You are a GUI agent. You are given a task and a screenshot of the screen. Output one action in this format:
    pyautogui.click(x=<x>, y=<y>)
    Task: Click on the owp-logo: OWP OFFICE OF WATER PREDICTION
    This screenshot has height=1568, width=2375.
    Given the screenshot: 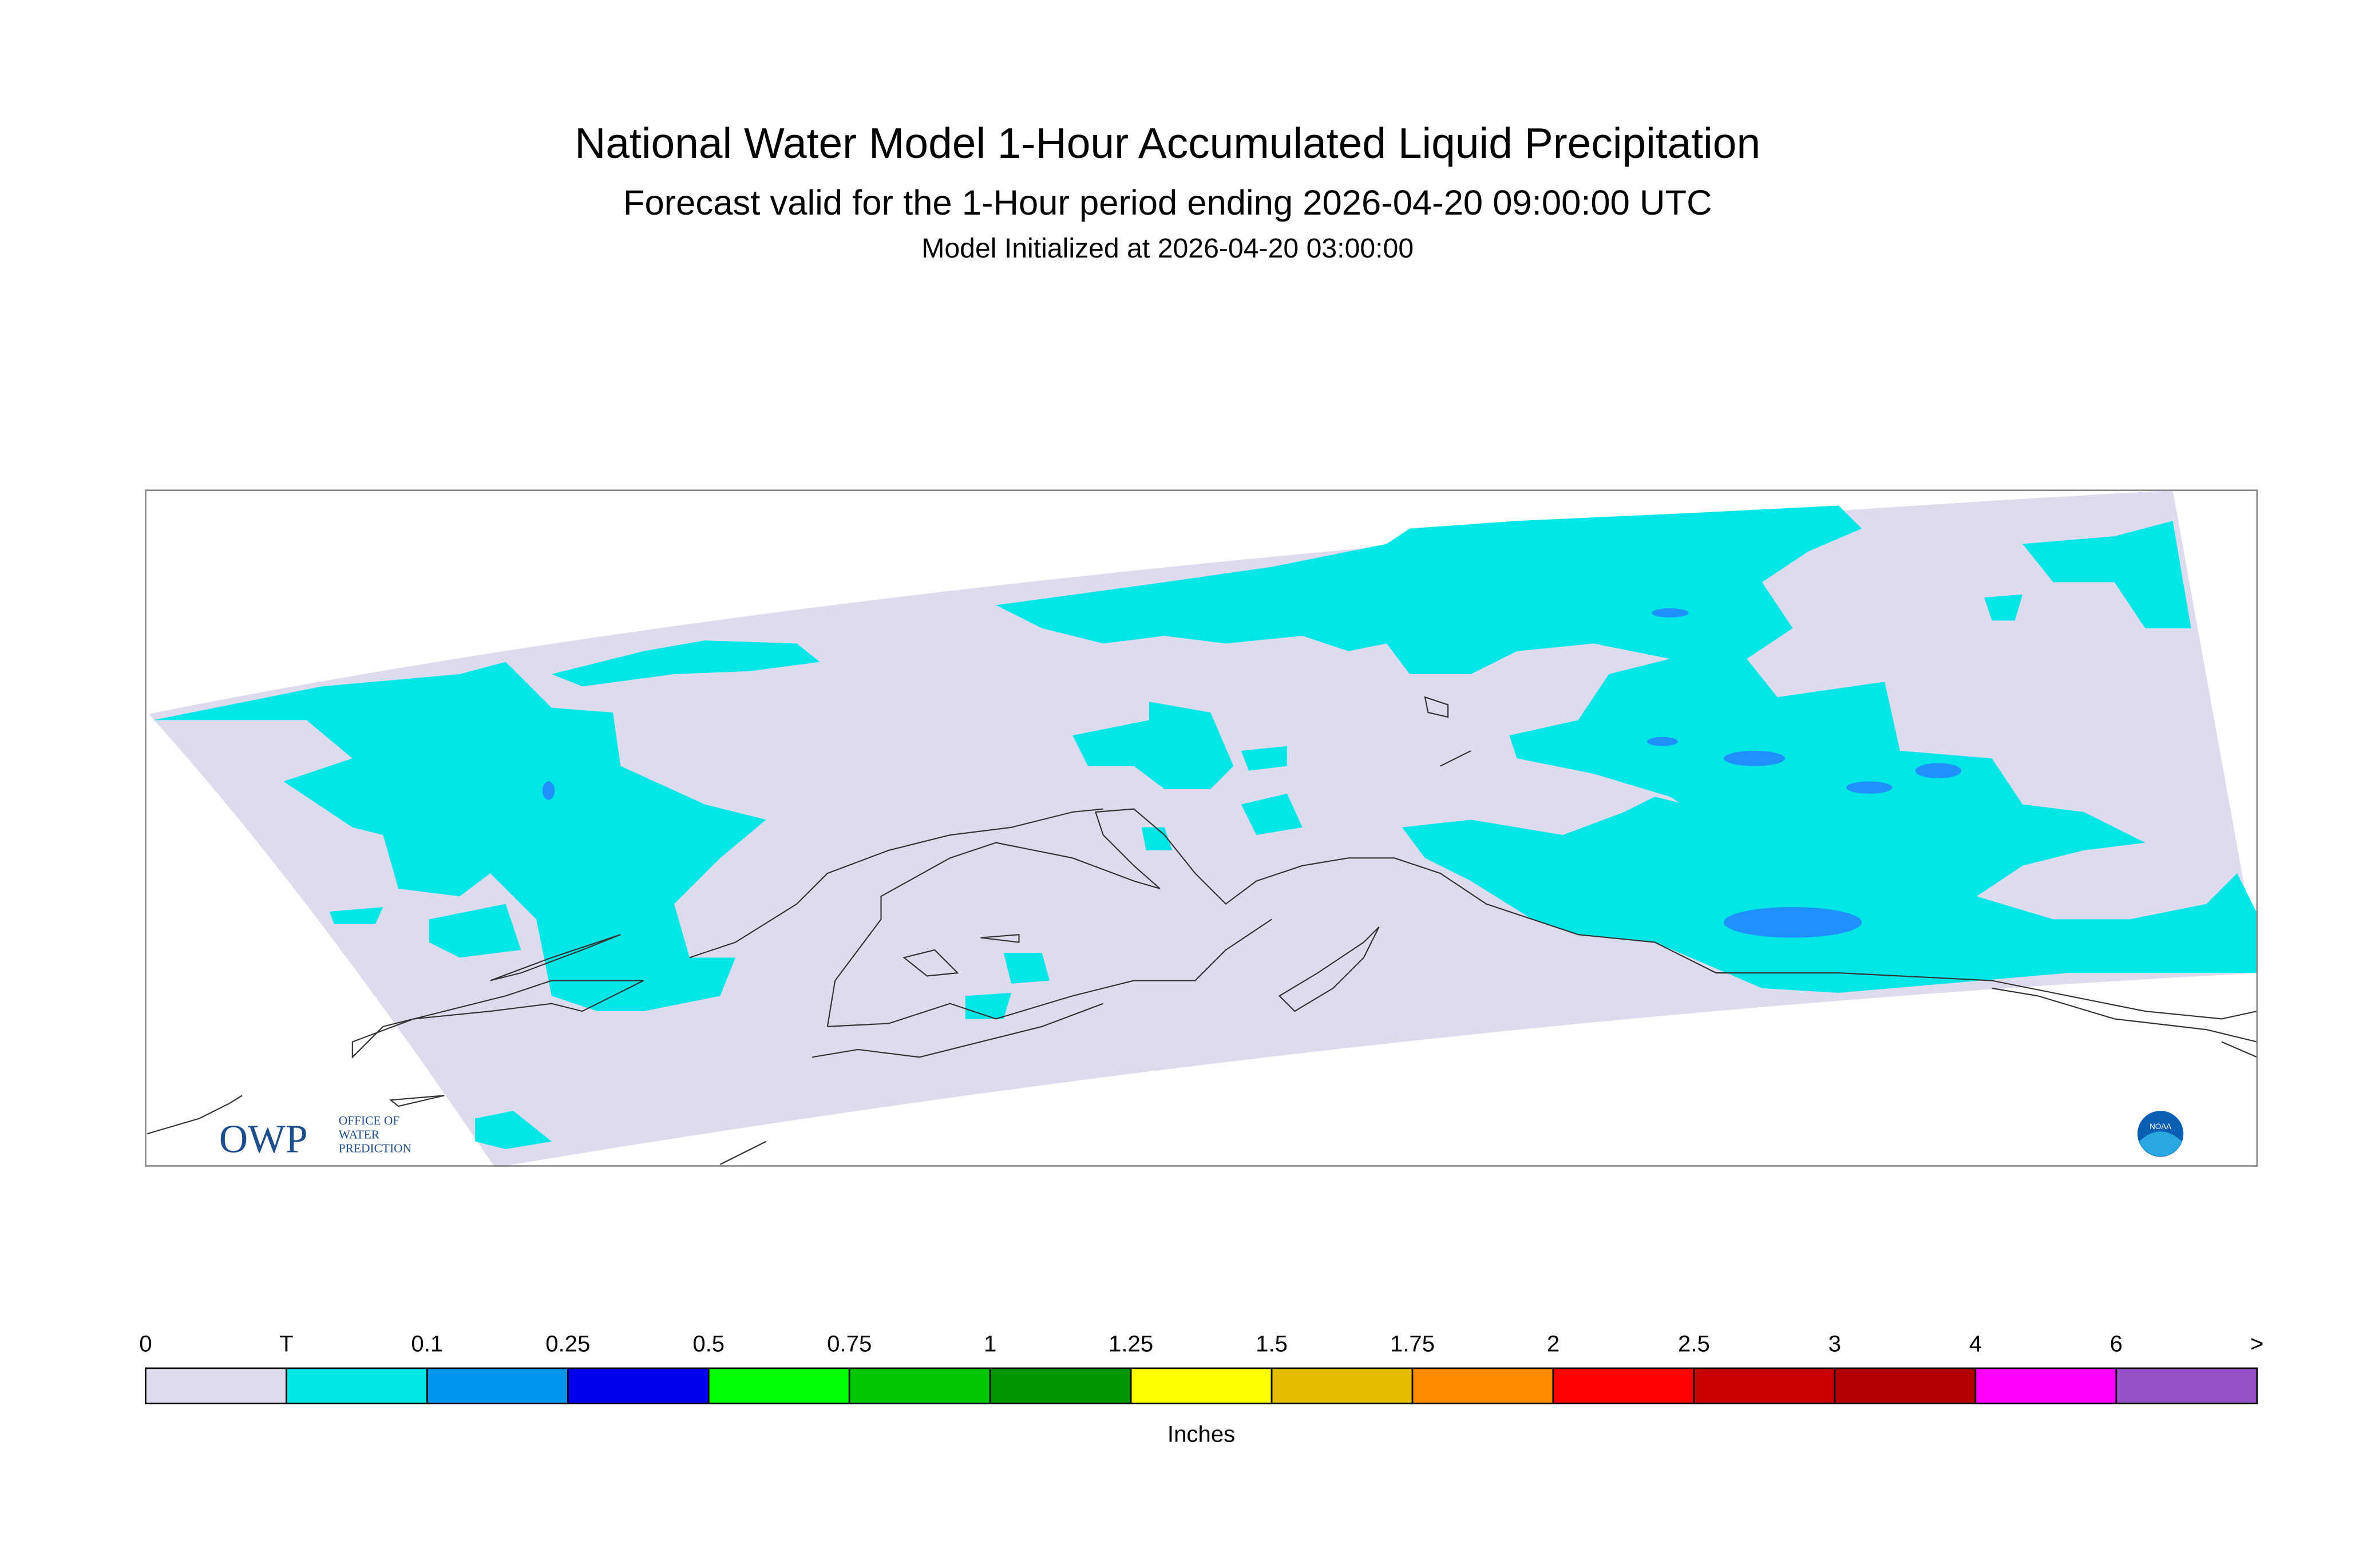 What is the action you would take?
    pyautogui.click(x=315, y=1137)
    